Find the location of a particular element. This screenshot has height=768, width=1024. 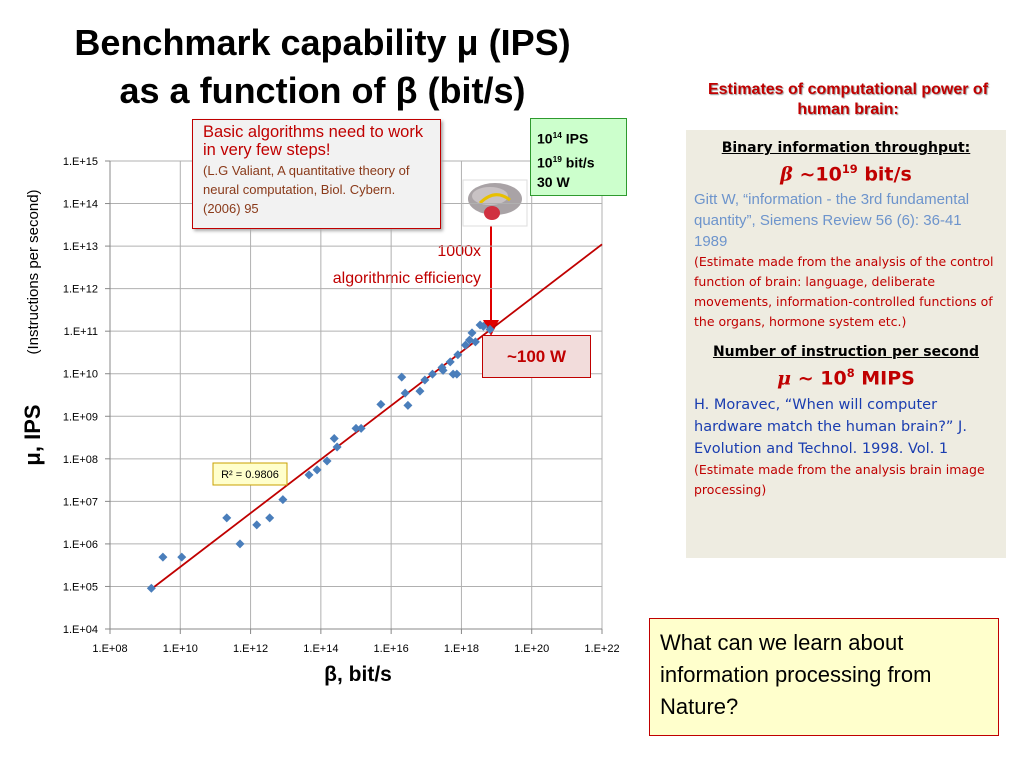

power-box: 1014 IPS 1019 bit/s 30 W is located at coordinates (578, 157).